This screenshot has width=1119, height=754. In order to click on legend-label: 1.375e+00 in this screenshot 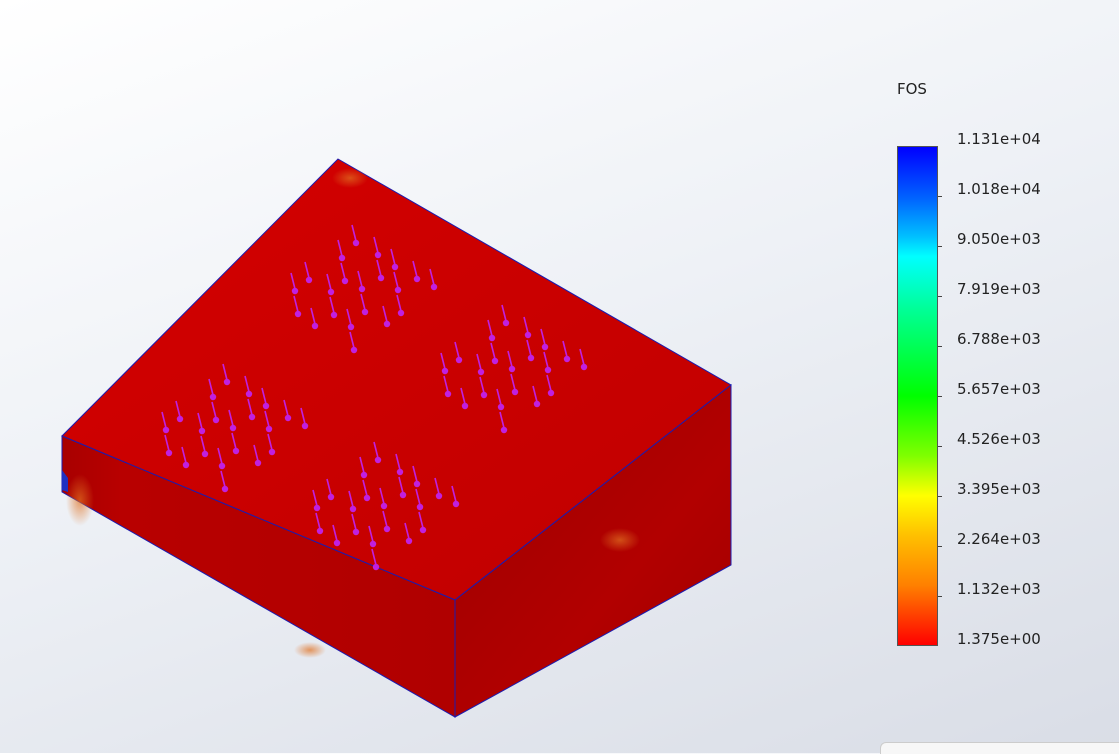, I will do `click(999, 639)`.